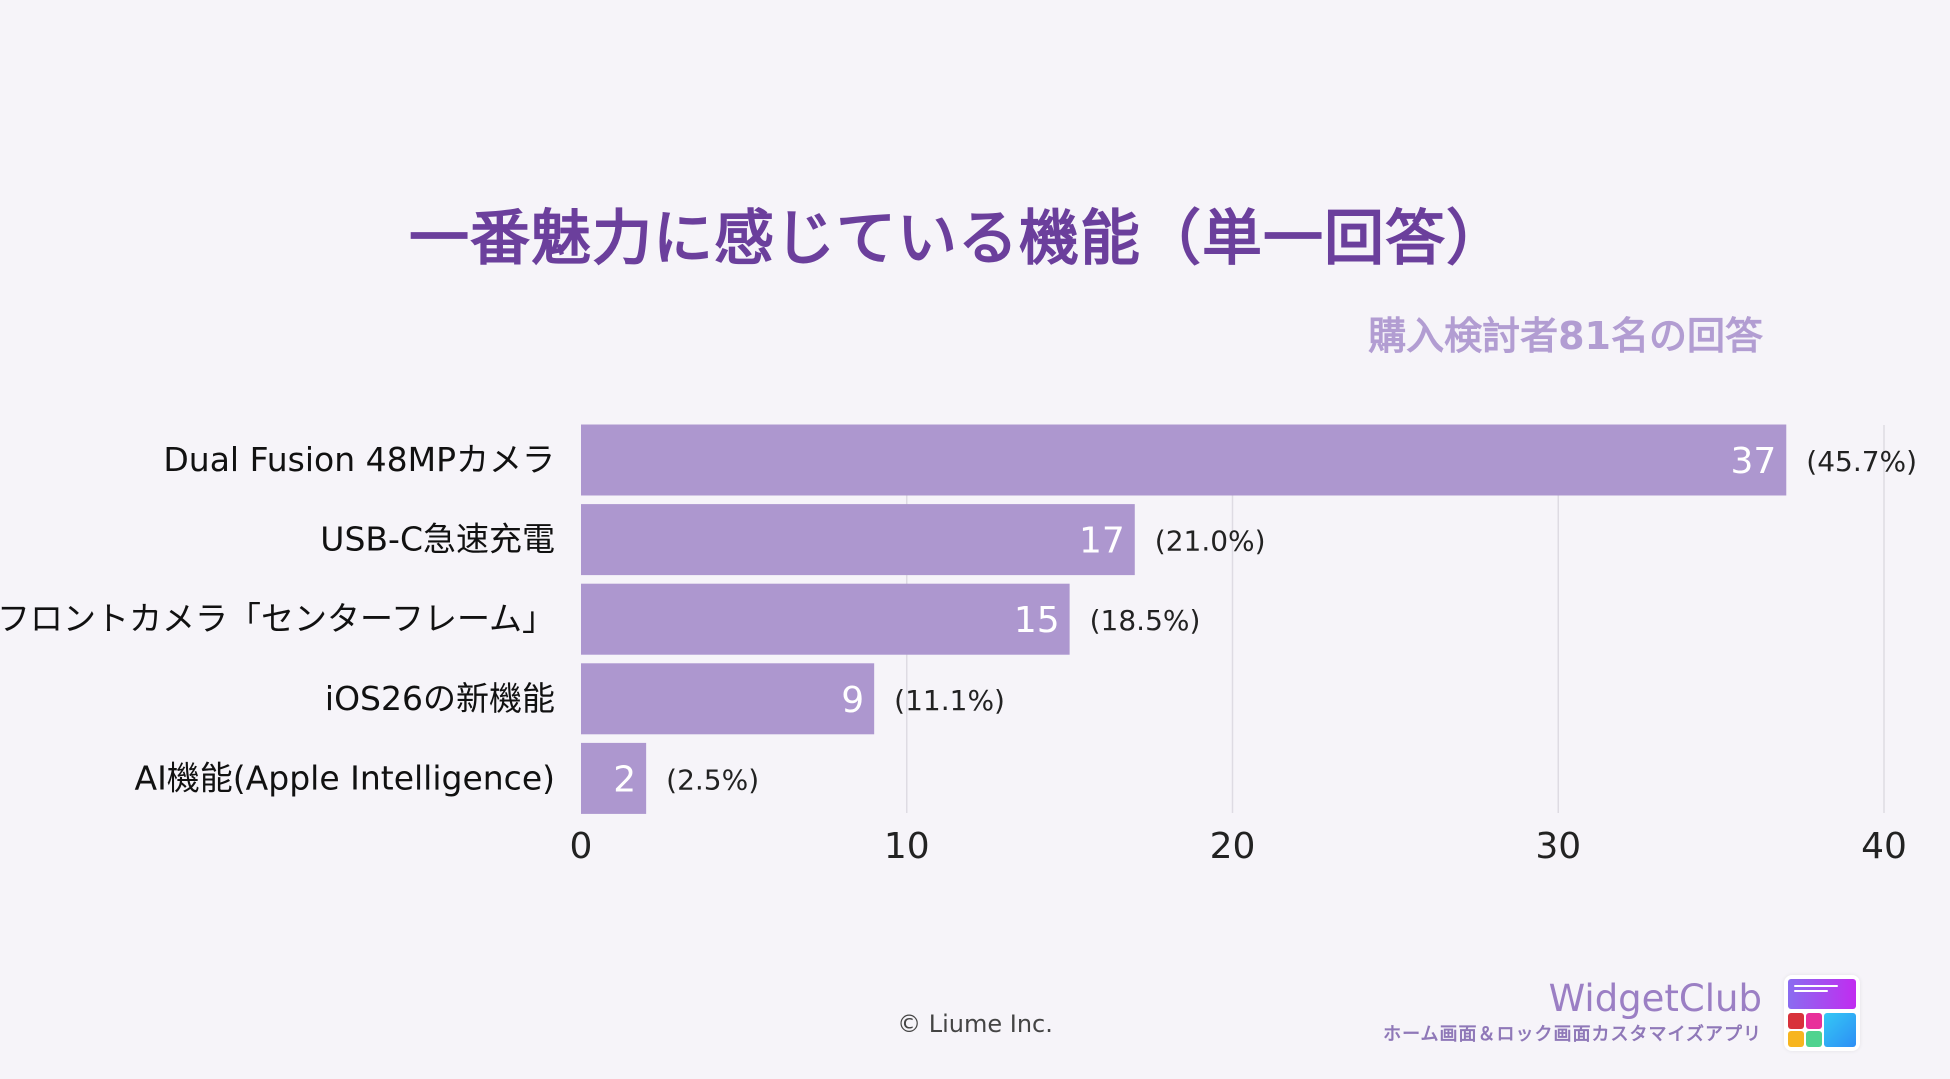  What do you see at coordinates (1233, 846) in the screenshot?
I see `x-tick-label: 20` at bounding box center [1233, 846].